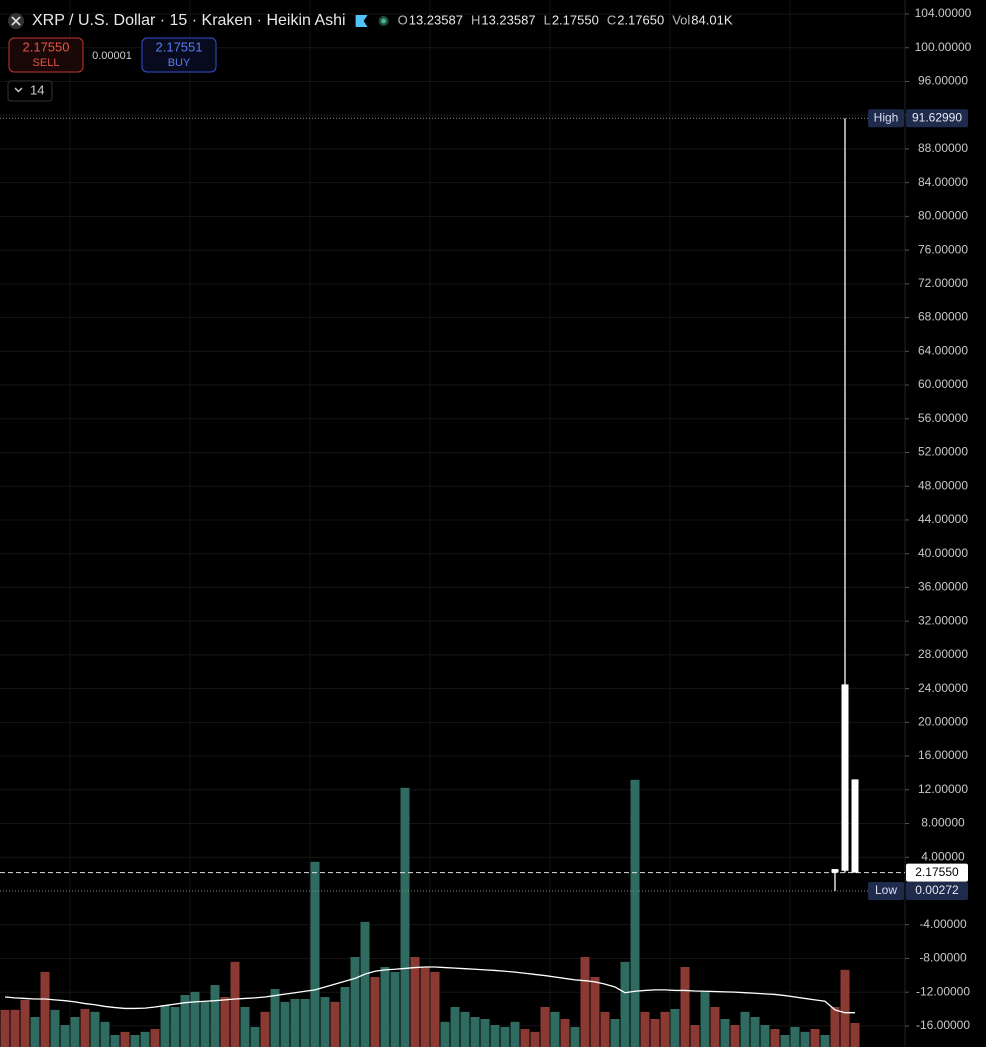 The image size is (986, 1047). Describe the element at coordinates (575, 19) in the screenshot. I see `ohlc-value: 2.17550` at that location.